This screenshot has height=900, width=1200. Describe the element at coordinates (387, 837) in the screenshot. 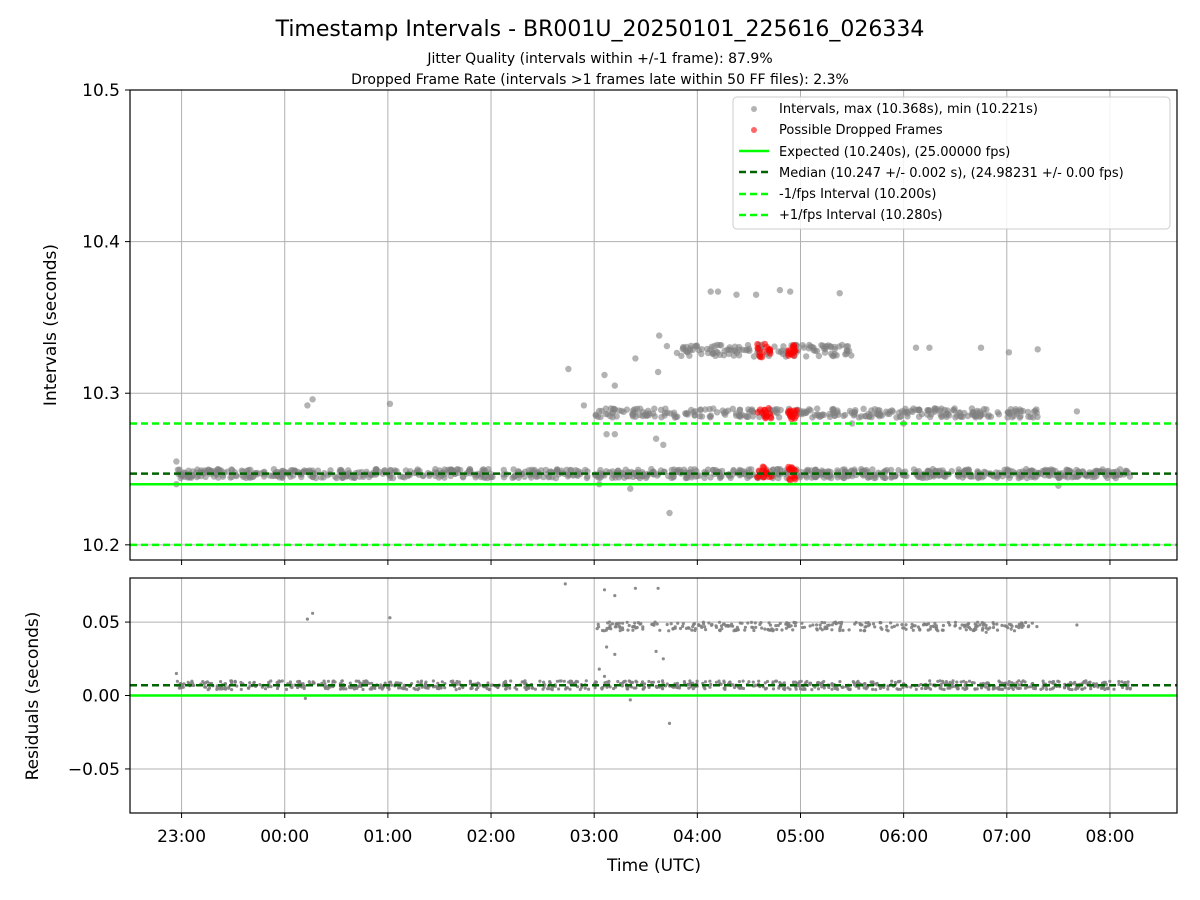

I see `x-tick-label-2: 01:00` at that location.